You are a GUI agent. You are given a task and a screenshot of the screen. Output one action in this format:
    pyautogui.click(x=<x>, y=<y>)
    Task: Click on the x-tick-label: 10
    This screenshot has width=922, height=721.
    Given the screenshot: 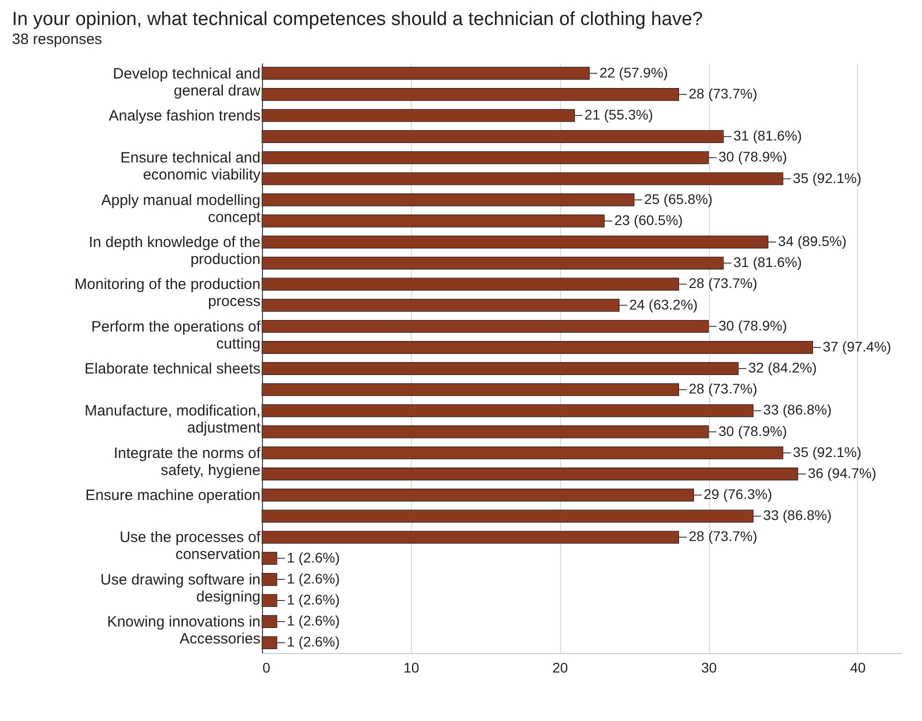 What is the action you would take?
    pyautogui.click(x=412, y=668)
    